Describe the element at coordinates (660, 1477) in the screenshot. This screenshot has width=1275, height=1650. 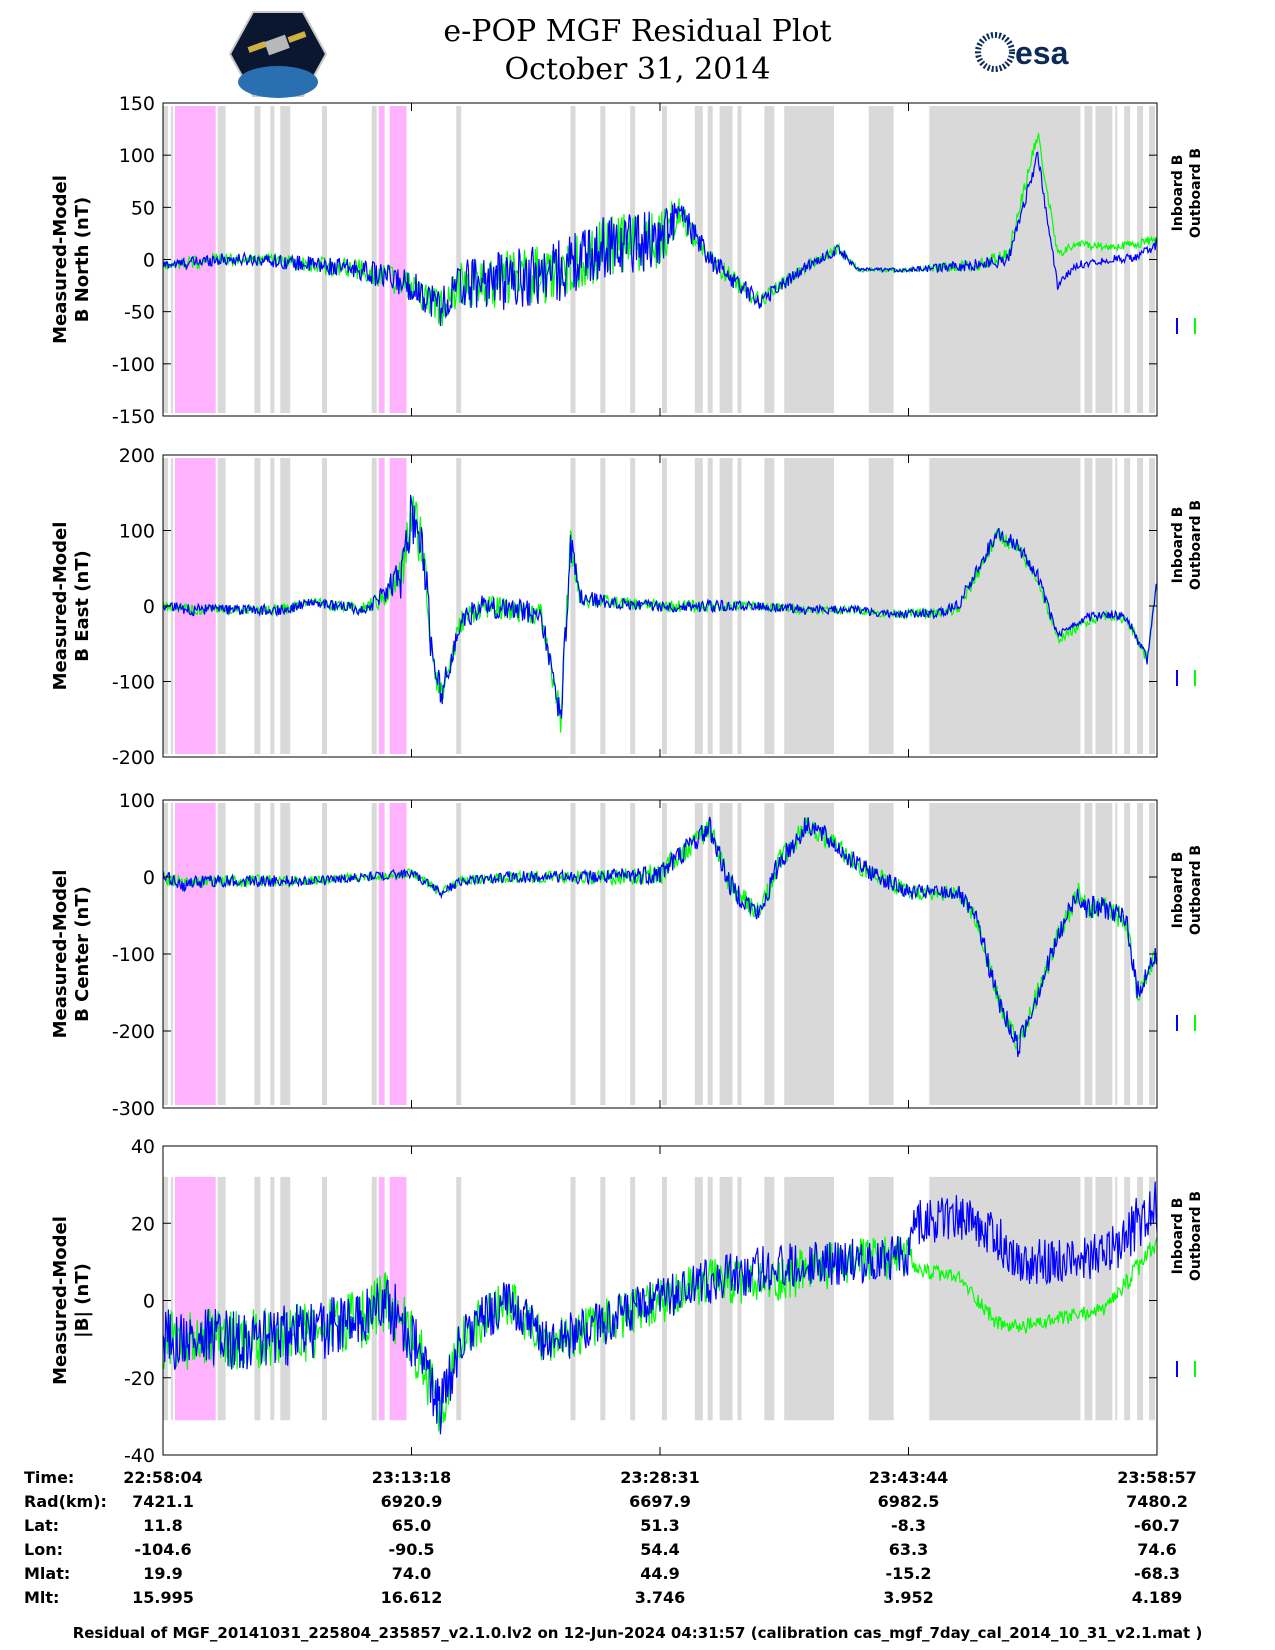
I see `table-cell: 23:28:31` at that location.